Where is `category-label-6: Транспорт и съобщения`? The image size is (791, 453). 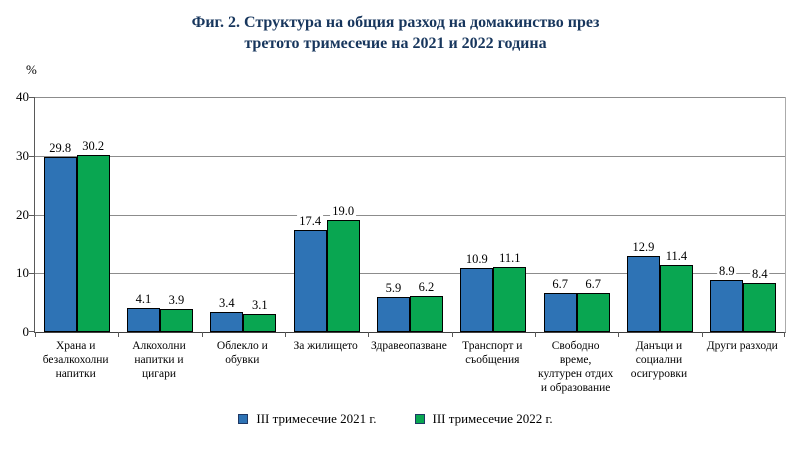
category-label-6: Транспорт и съобщения is located at coordinates (492, 353).